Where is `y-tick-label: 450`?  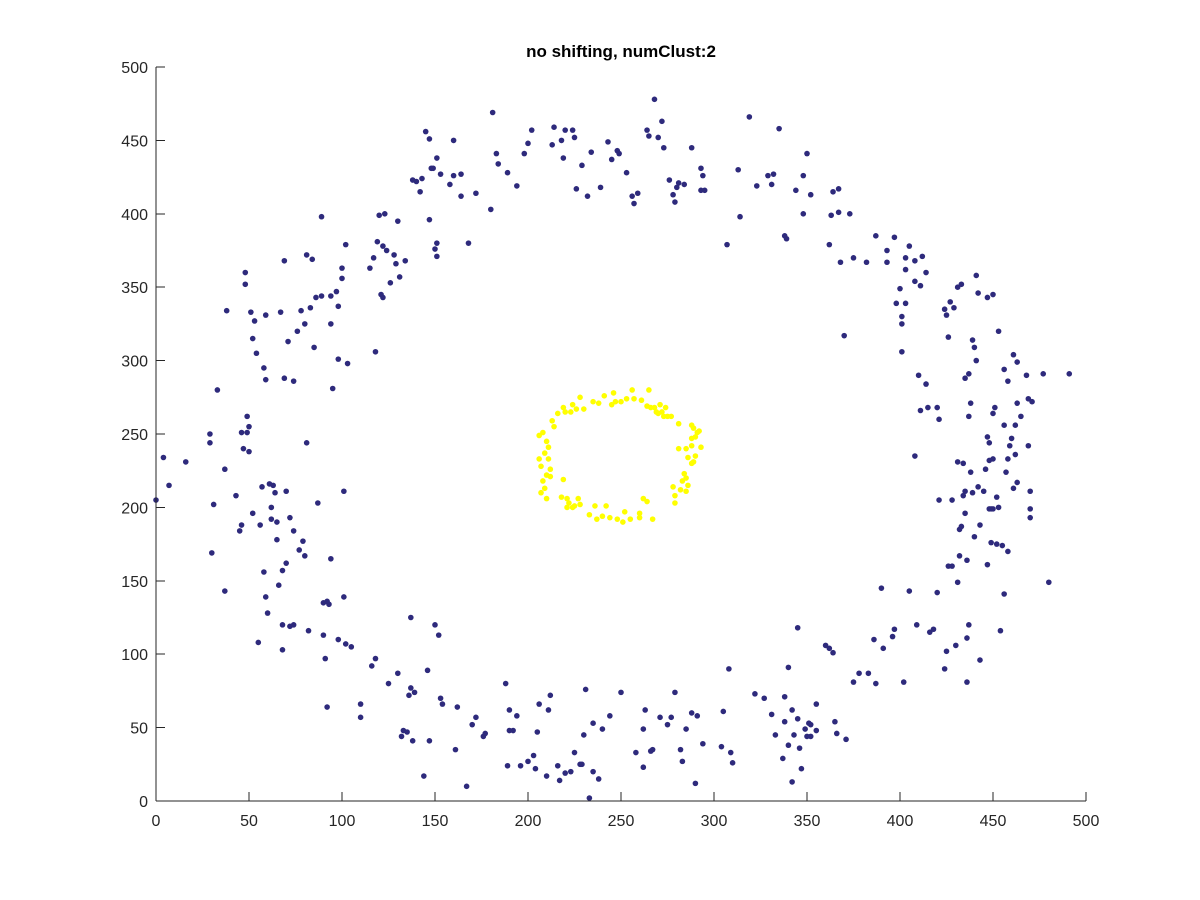
y-tick-label: 450 is located at coordinates (134, 141).